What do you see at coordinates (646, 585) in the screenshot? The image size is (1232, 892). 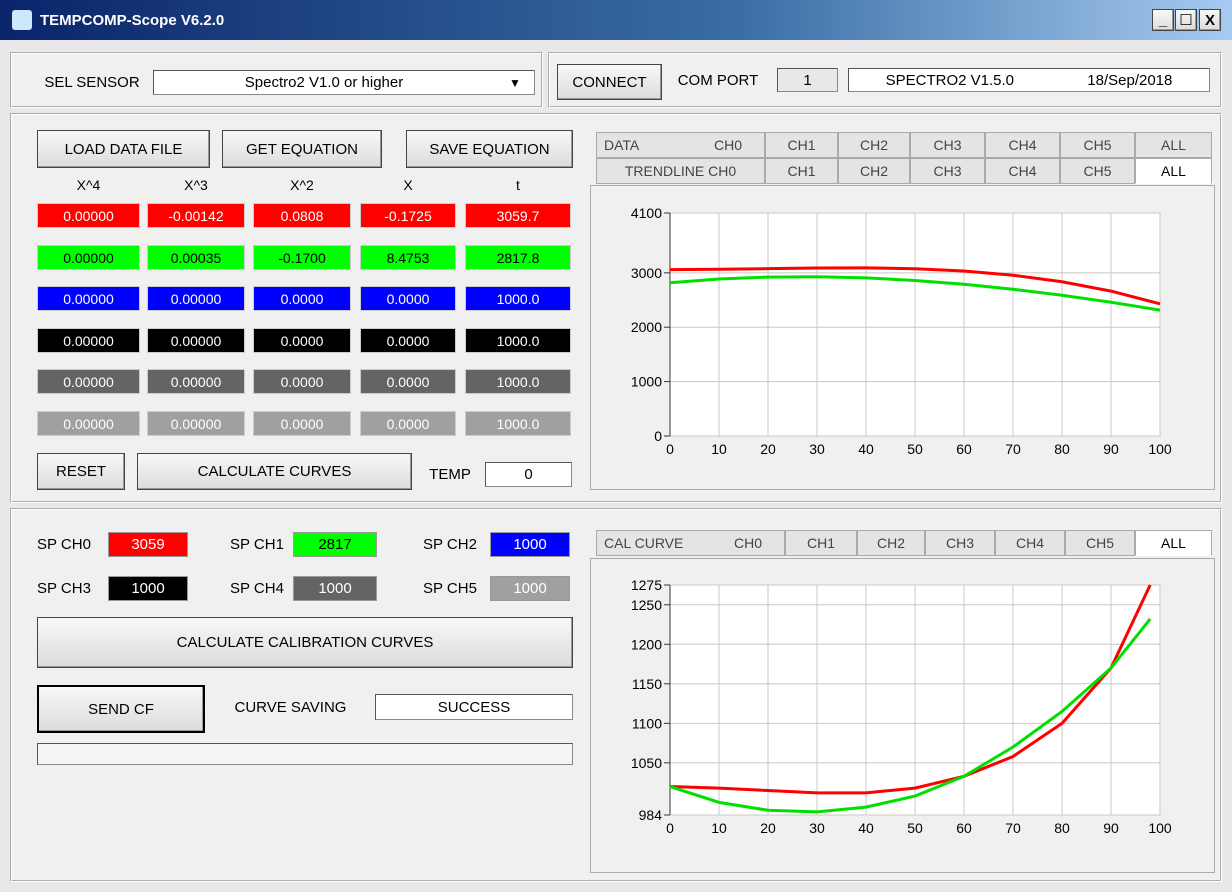 I see `y-tick-label: 1275` at bounding box center [646, 585].